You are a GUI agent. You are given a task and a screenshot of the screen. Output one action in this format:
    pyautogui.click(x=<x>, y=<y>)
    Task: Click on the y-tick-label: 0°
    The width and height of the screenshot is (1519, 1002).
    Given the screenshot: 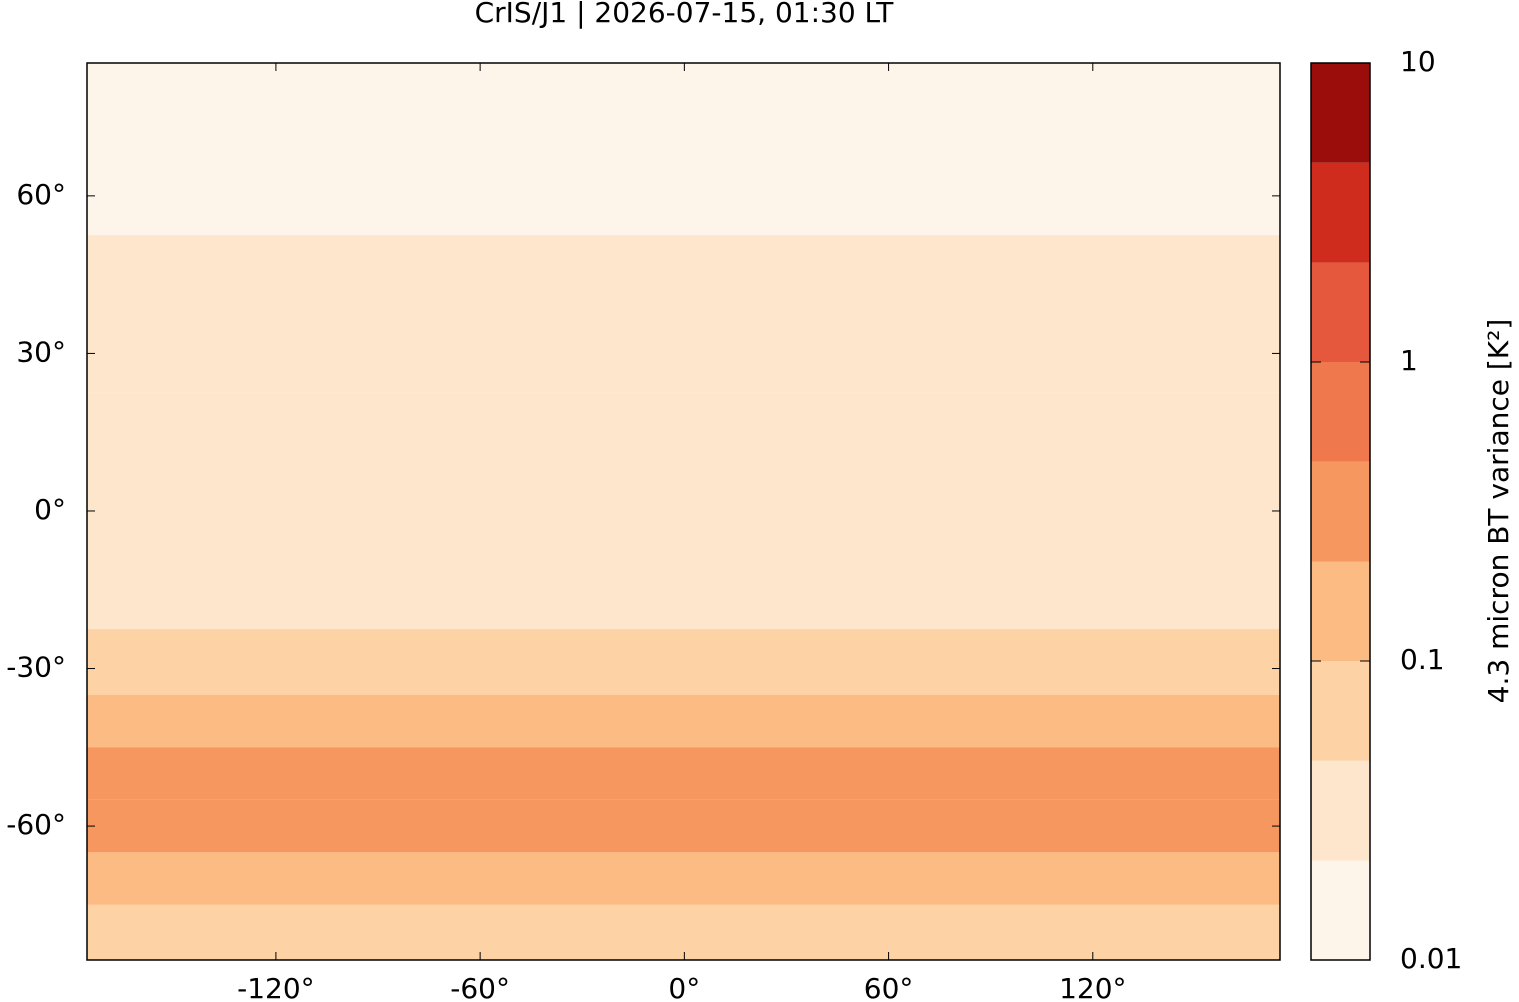 What is the action you would take?
    pyautogui.click(x=50, y=509)
    